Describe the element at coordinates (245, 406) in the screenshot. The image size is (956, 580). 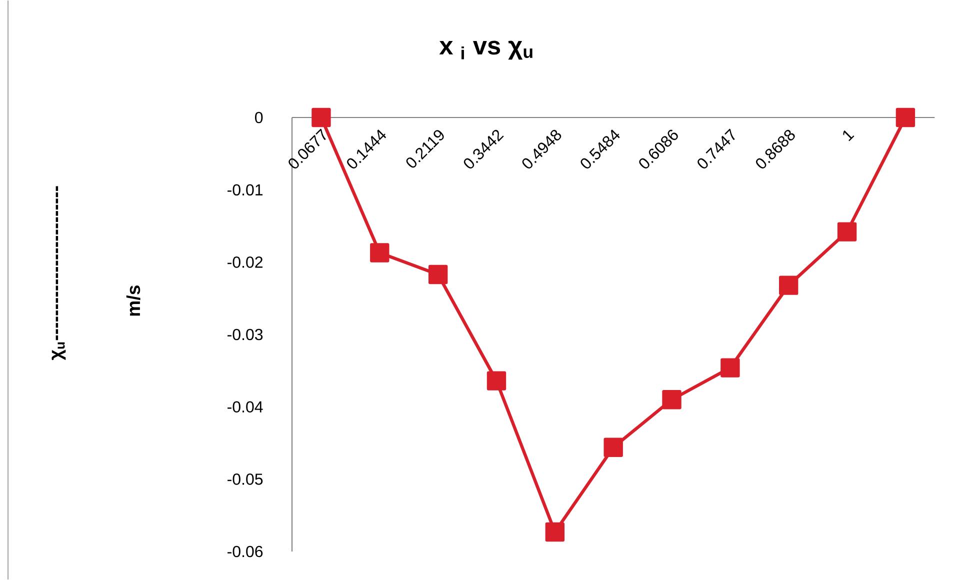
I see `y-tick-label: -0.04` at that location.